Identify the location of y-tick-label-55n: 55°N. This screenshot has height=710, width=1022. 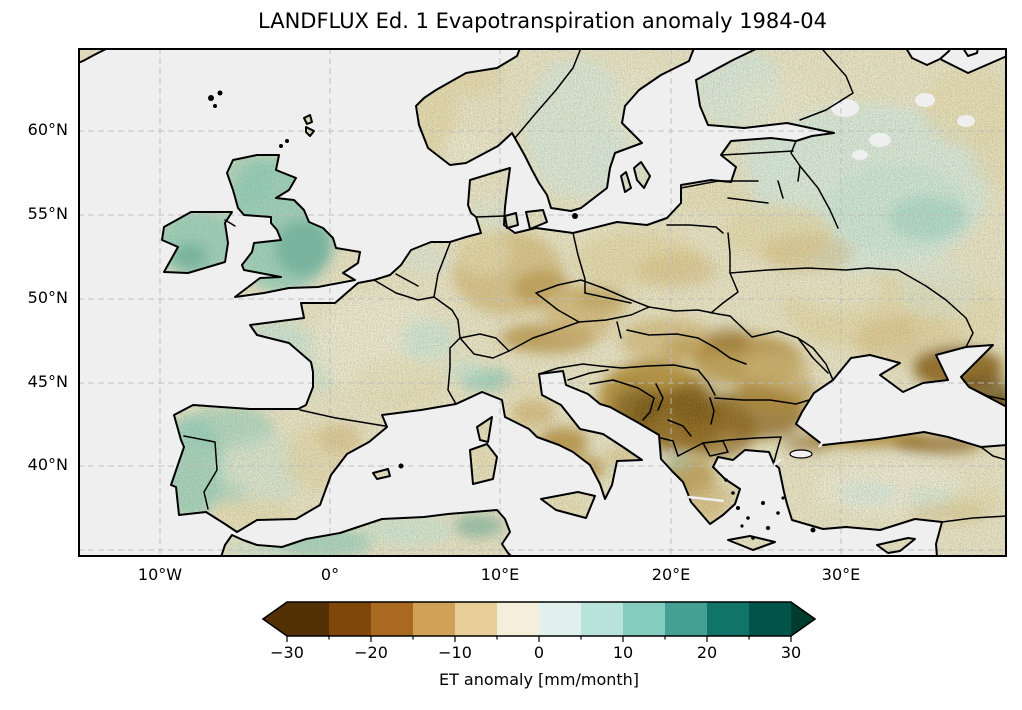
(47, 213).